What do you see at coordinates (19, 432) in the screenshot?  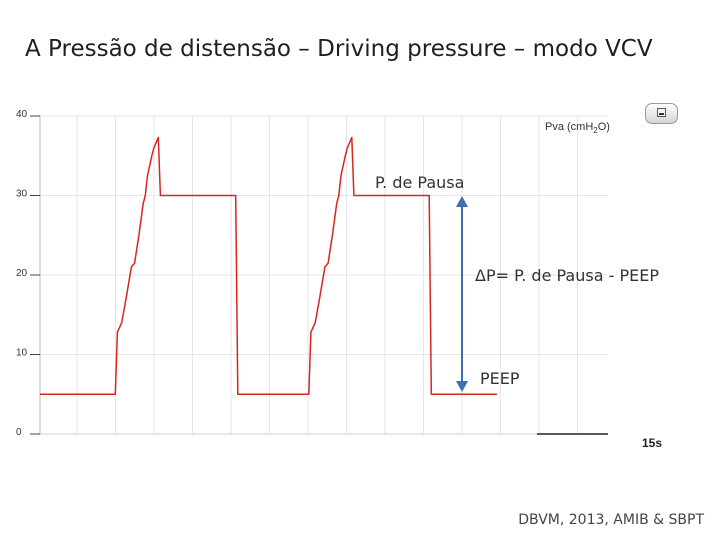 I see `y-tick-label: 0` at bounding box center [19, 432].